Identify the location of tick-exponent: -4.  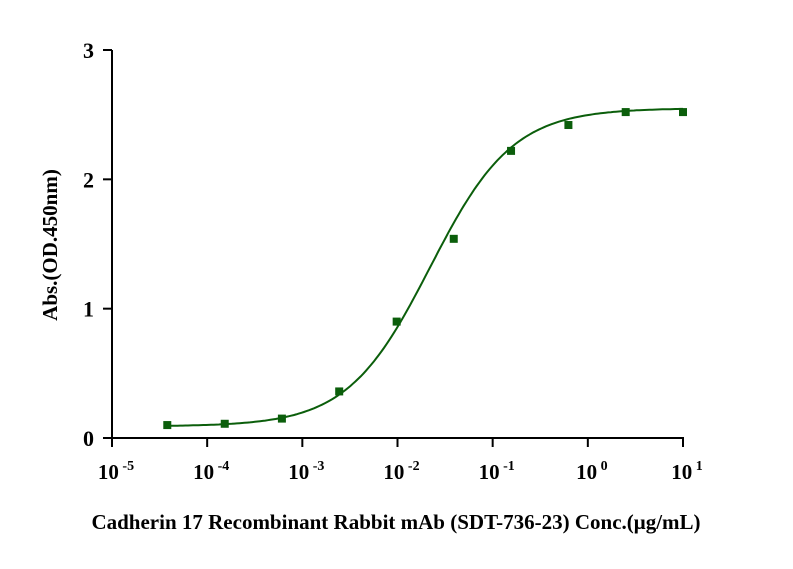
(221, 466).